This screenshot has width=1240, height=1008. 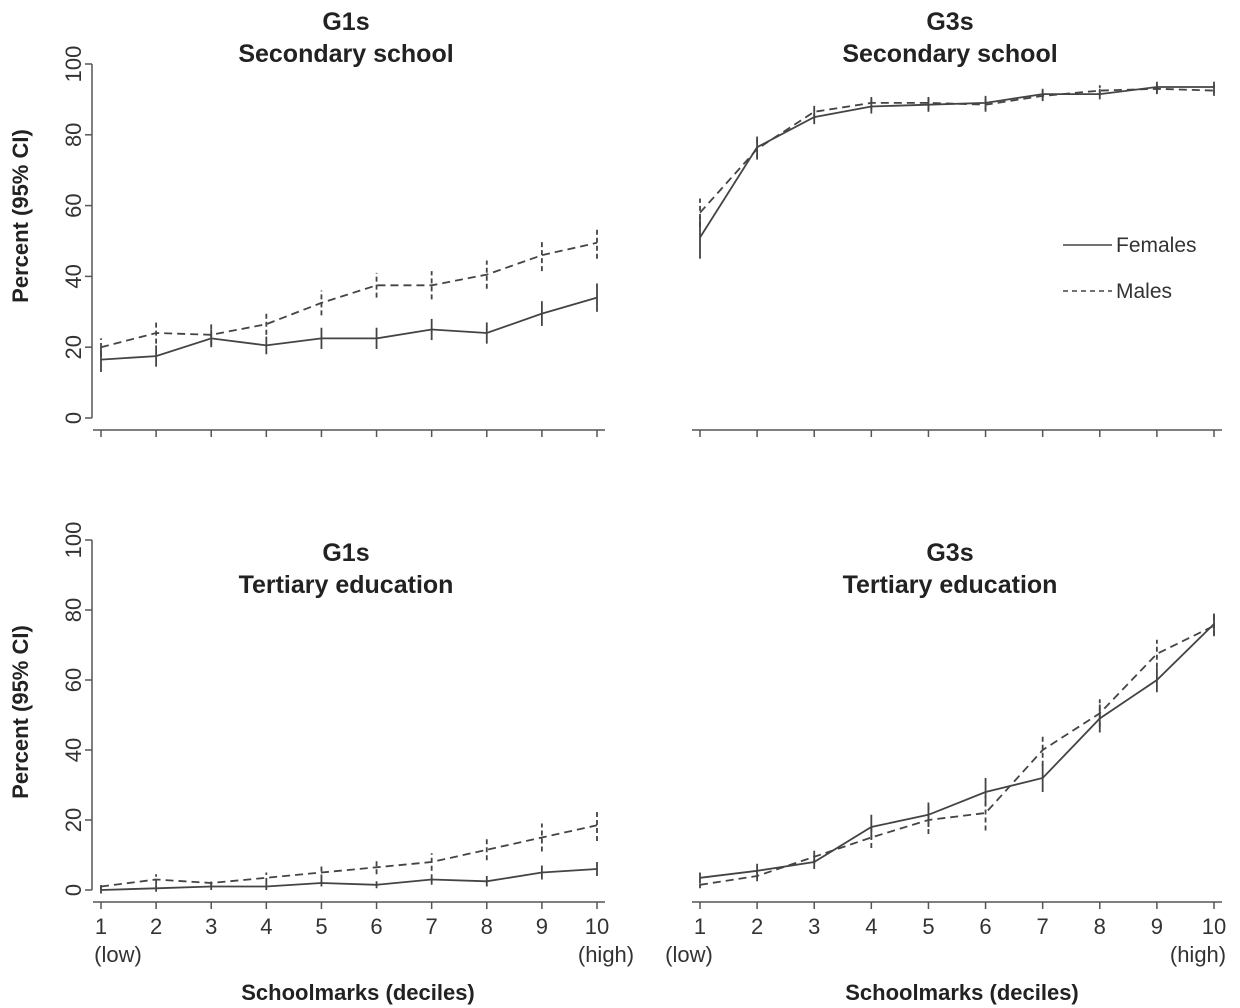 I want to click on legend-label-males: Males, so click(x=1144, y=291).